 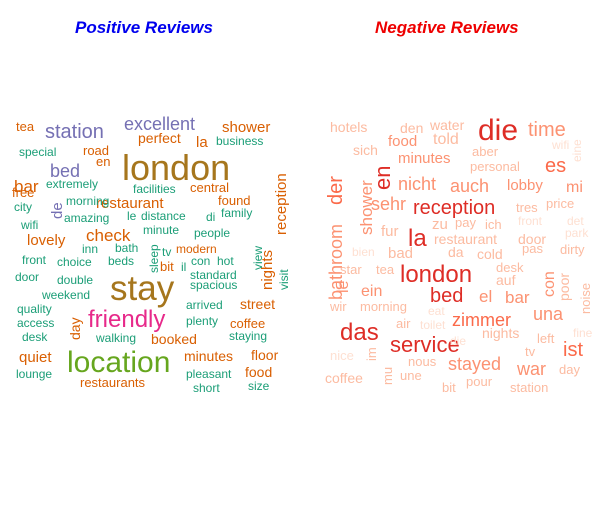 I want to click on negative-word-pas: pas, so click(x=532, y=248).